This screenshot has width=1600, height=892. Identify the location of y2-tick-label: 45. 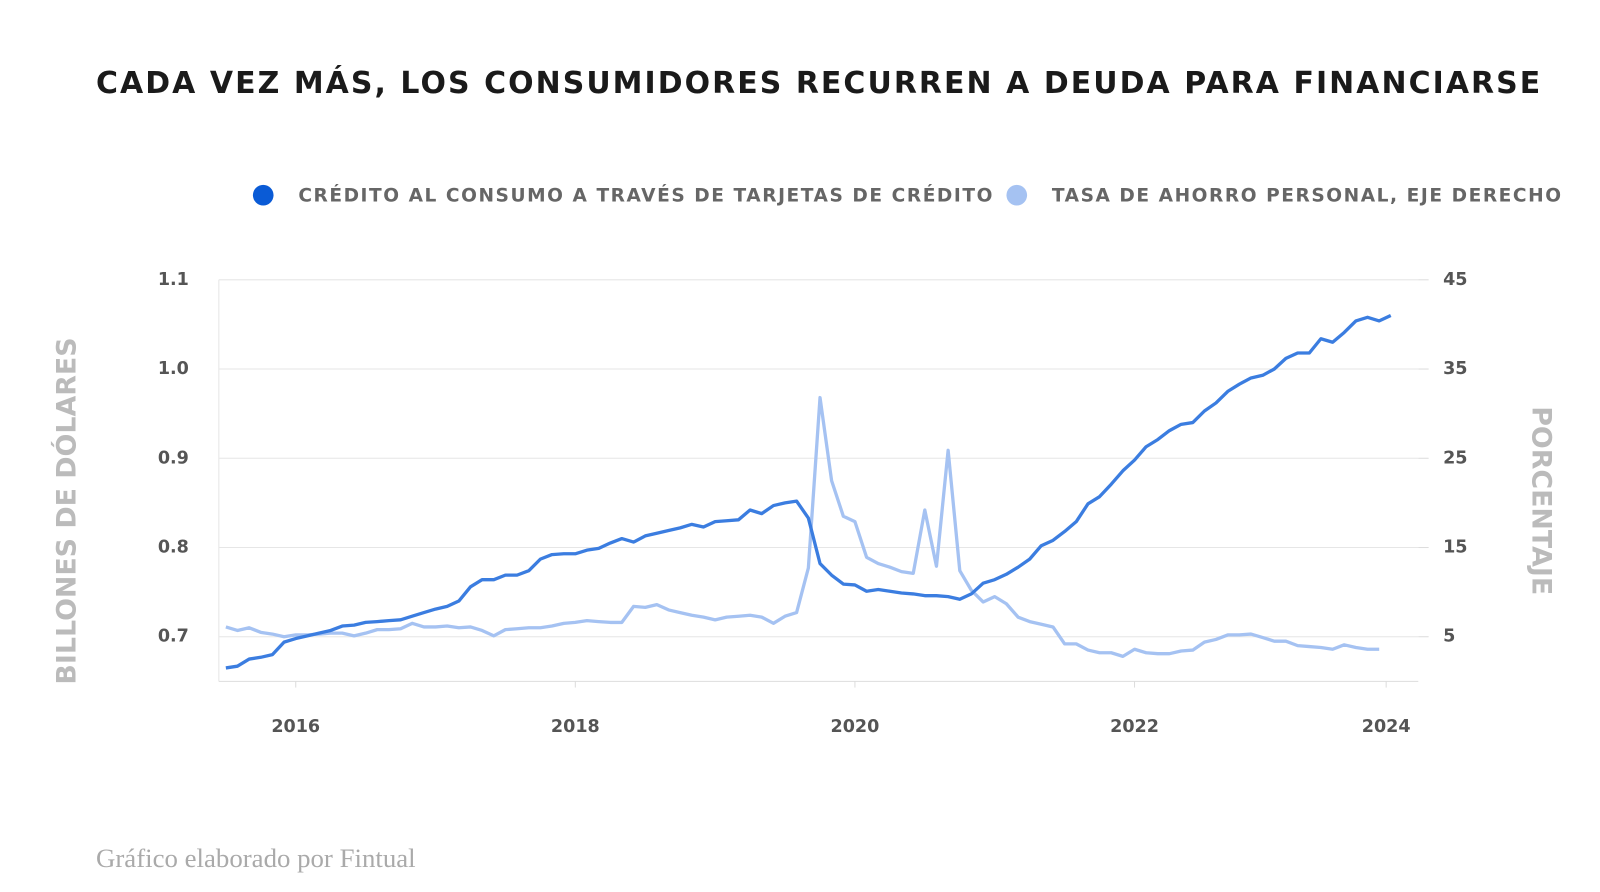
(1455, 280).